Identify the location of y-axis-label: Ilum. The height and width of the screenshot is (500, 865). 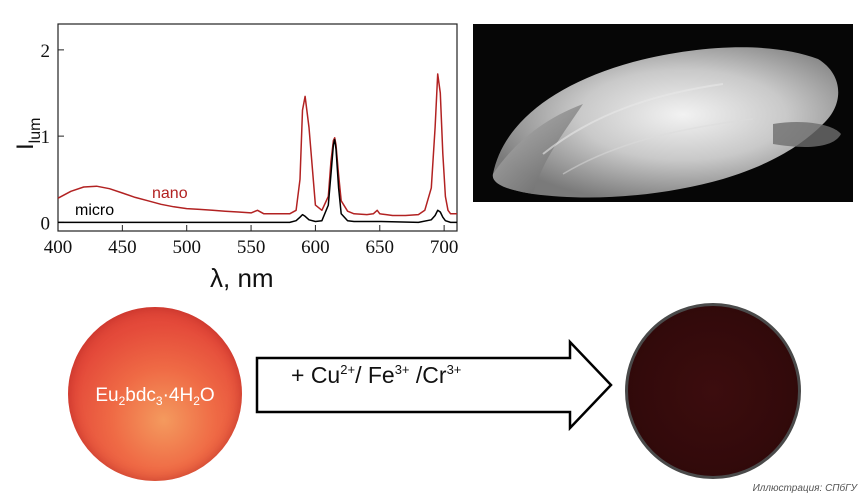
(28, 134).